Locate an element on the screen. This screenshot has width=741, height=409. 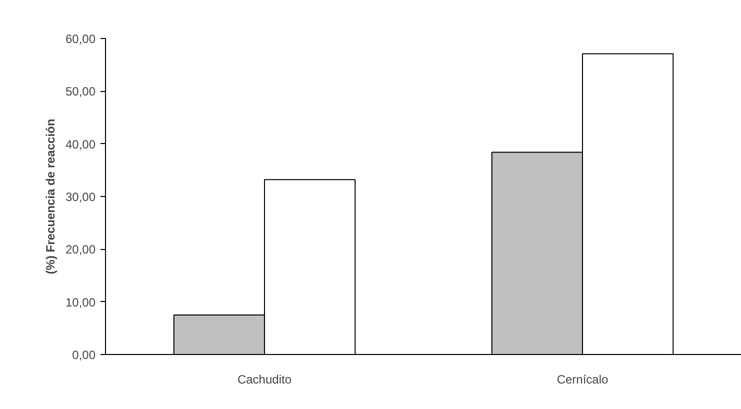
y-tick-label: 10,00 is located at coordinates (80, 302).